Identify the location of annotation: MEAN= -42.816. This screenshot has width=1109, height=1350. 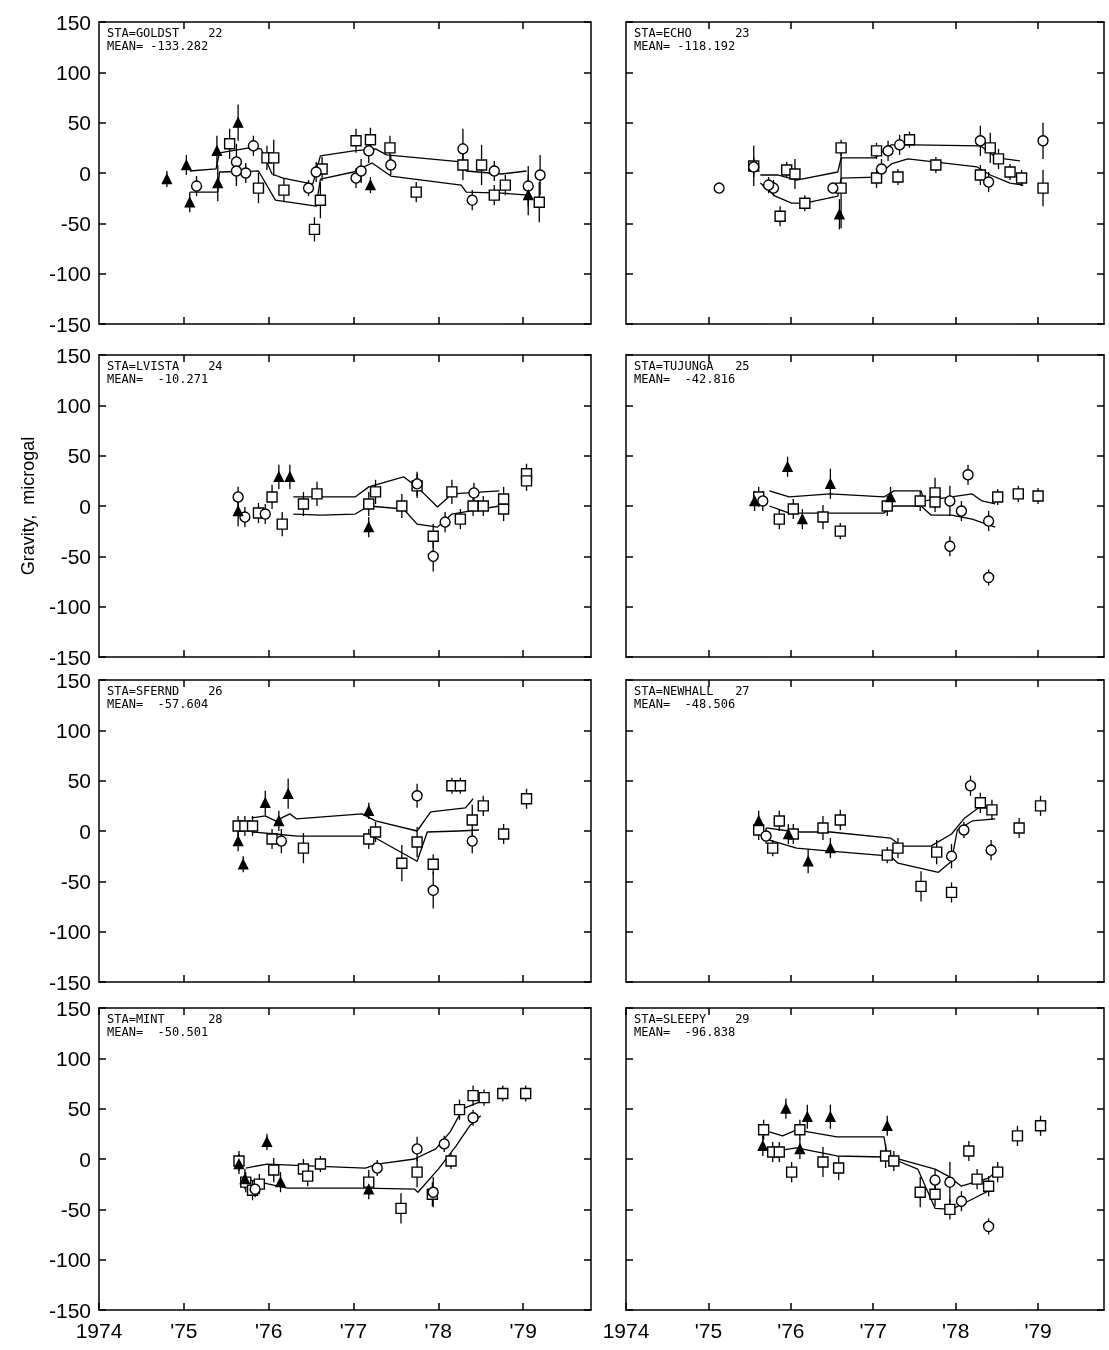
(685, 379).